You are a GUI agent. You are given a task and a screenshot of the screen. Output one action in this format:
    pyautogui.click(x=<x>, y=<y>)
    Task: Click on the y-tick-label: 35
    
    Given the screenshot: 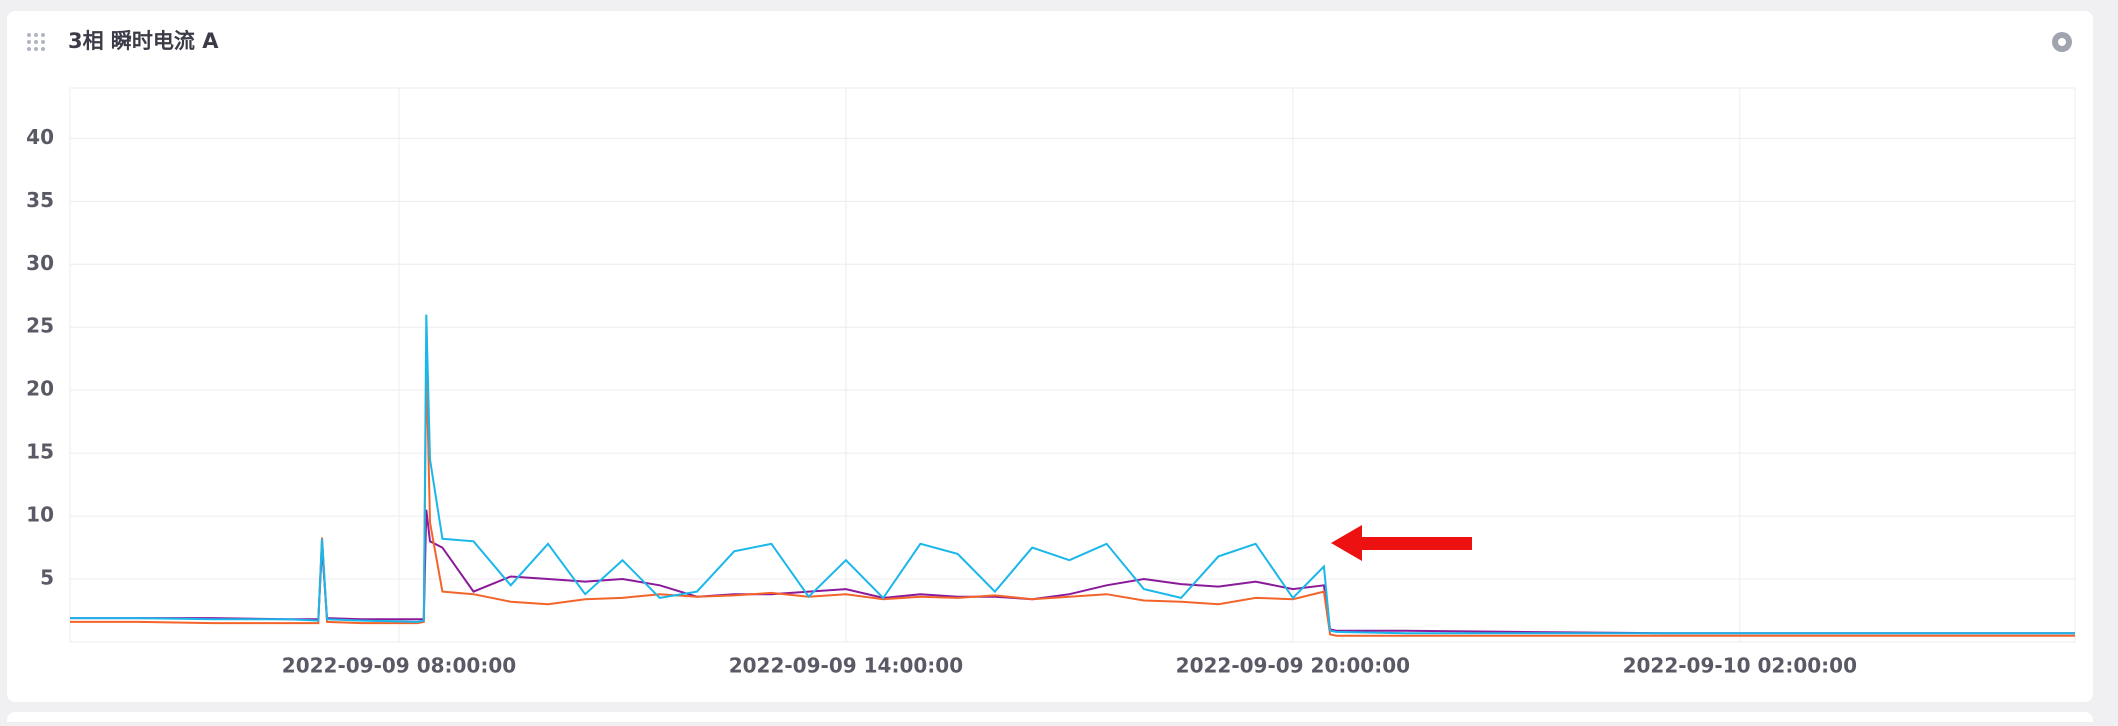 What is the action you would take?
    pyautogui.click(x=40, y=200)
    